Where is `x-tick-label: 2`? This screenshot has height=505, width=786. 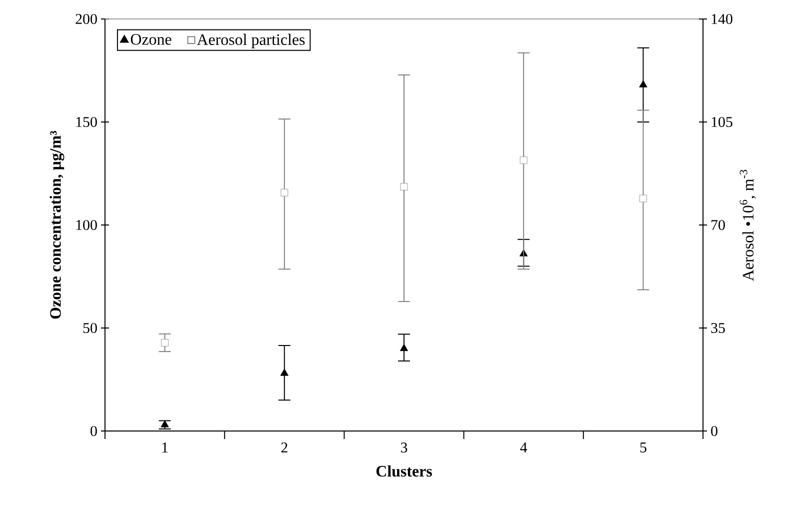
x-tick-label: 2 is located at coordinates (284, 447).